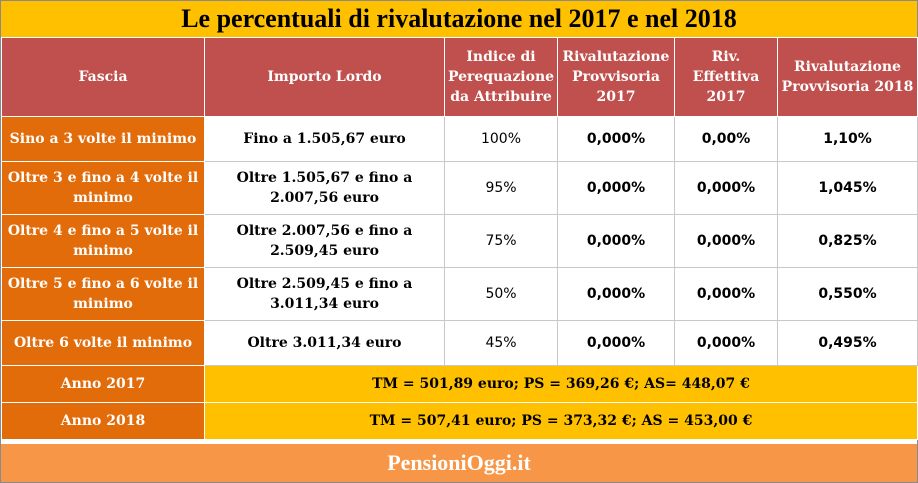 The width and height of the screenshot is (918, 483). I want to click on column-header-indice: Indice di Perequazione da Attribuire, so click(501, 77).